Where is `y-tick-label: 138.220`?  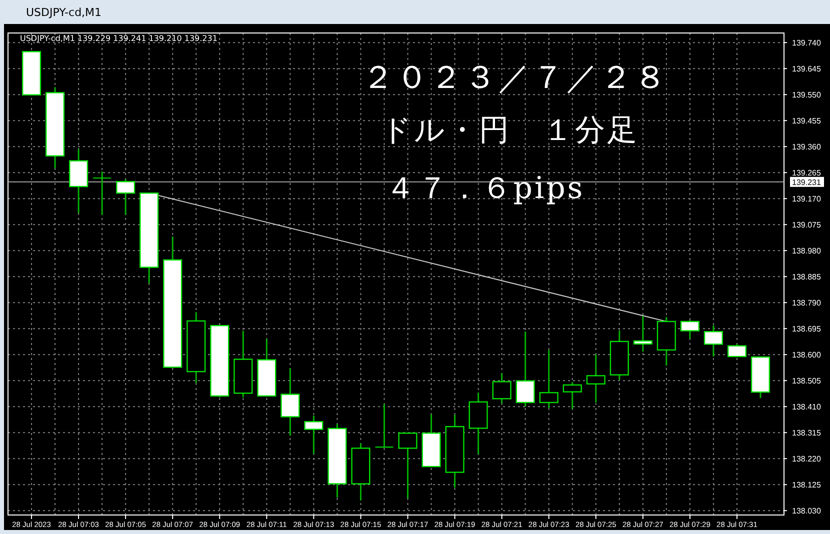
y-tick-label: 138.220 is located at coordinates (807, 459).